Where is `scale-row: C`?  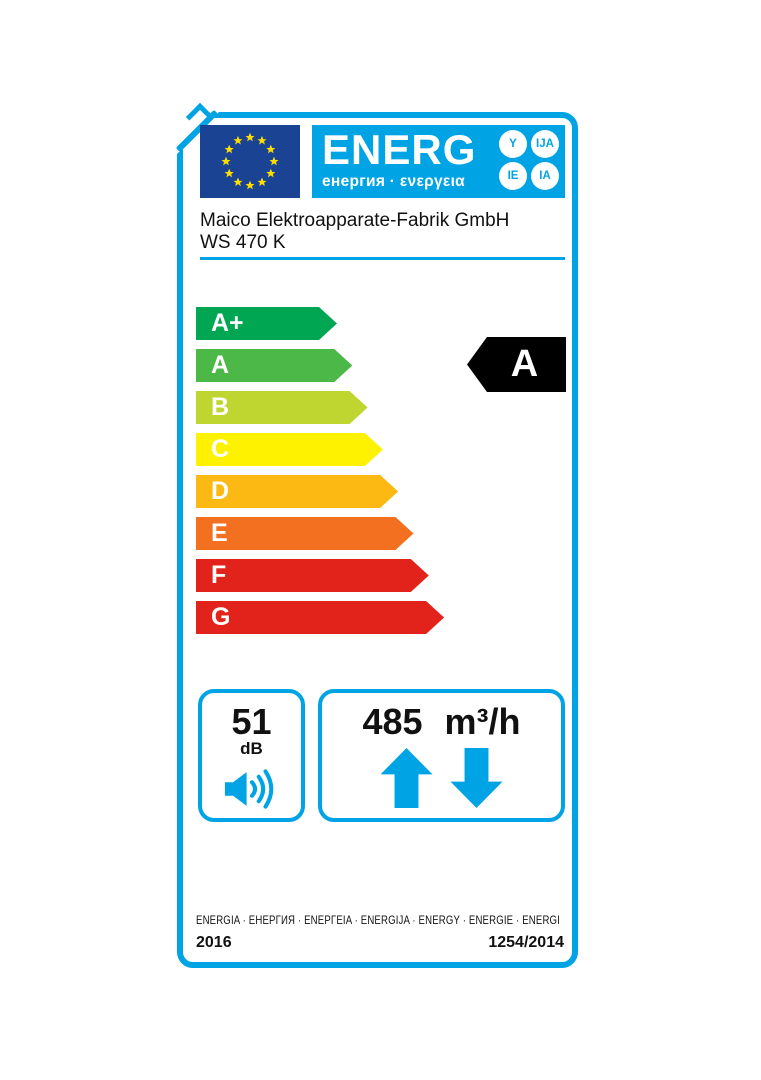
scale-row: C is located at coordinates (320, 449).